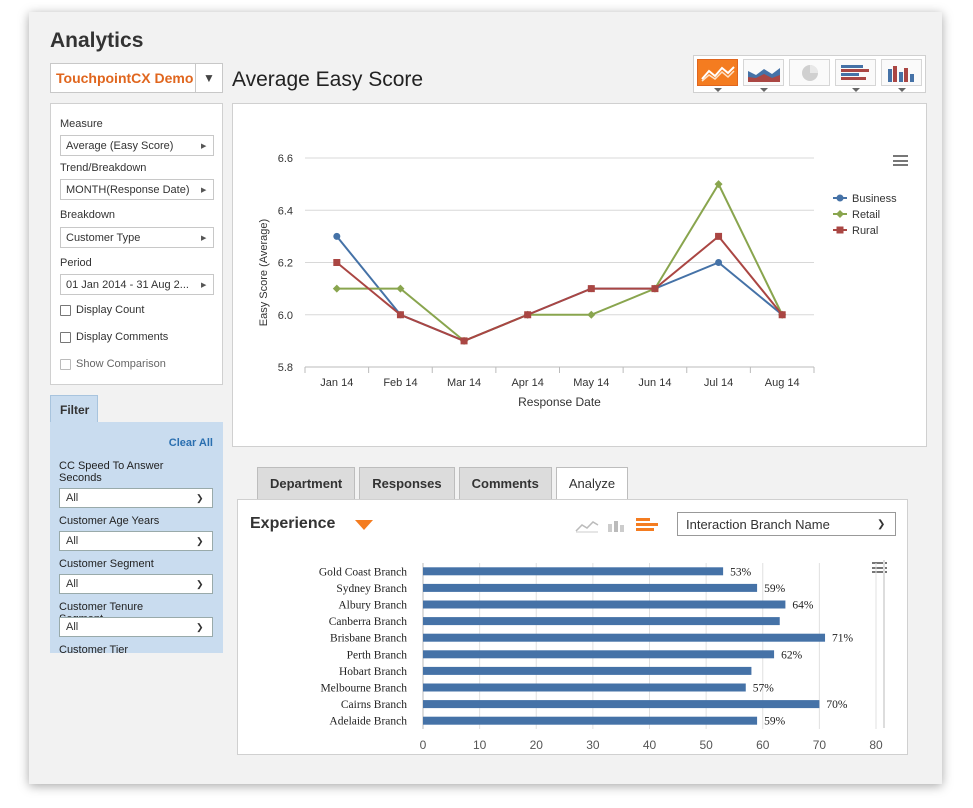 This screenshot has height=808, width=973. Describe the element at coordinates (125, 78) in the screenshot. I see `project-name: TouchpointCX Demo` at that location.